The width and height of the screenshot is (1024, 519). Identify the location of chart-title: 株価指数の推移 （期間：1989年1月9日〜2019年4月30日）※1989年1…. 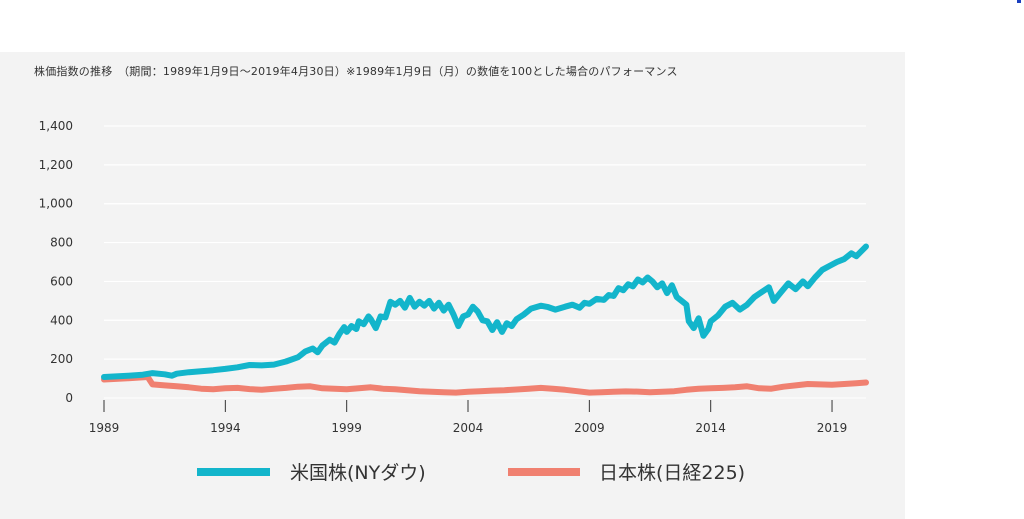
(356, 71).